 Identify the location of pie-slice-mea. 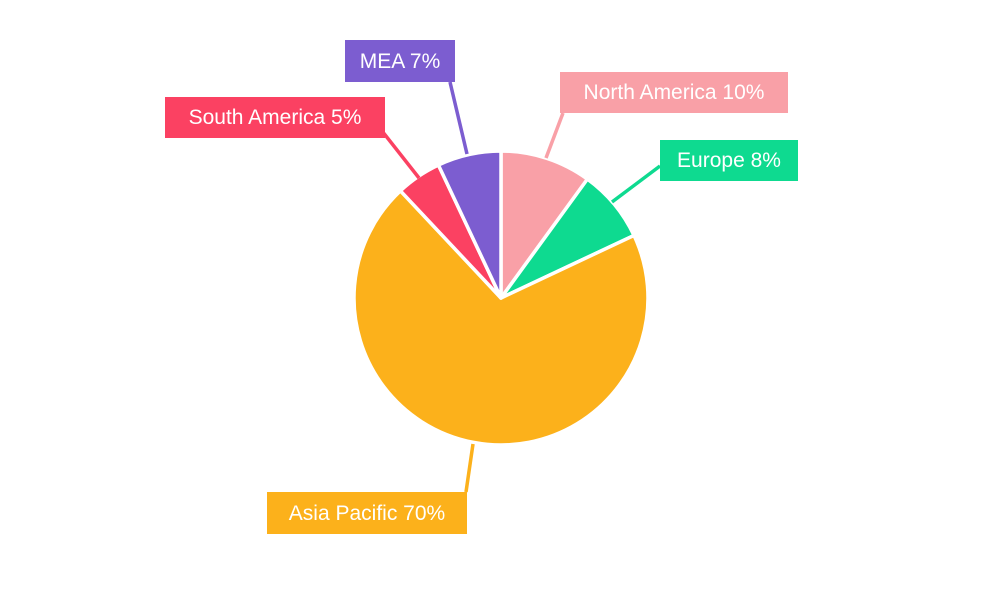
(469, 224).